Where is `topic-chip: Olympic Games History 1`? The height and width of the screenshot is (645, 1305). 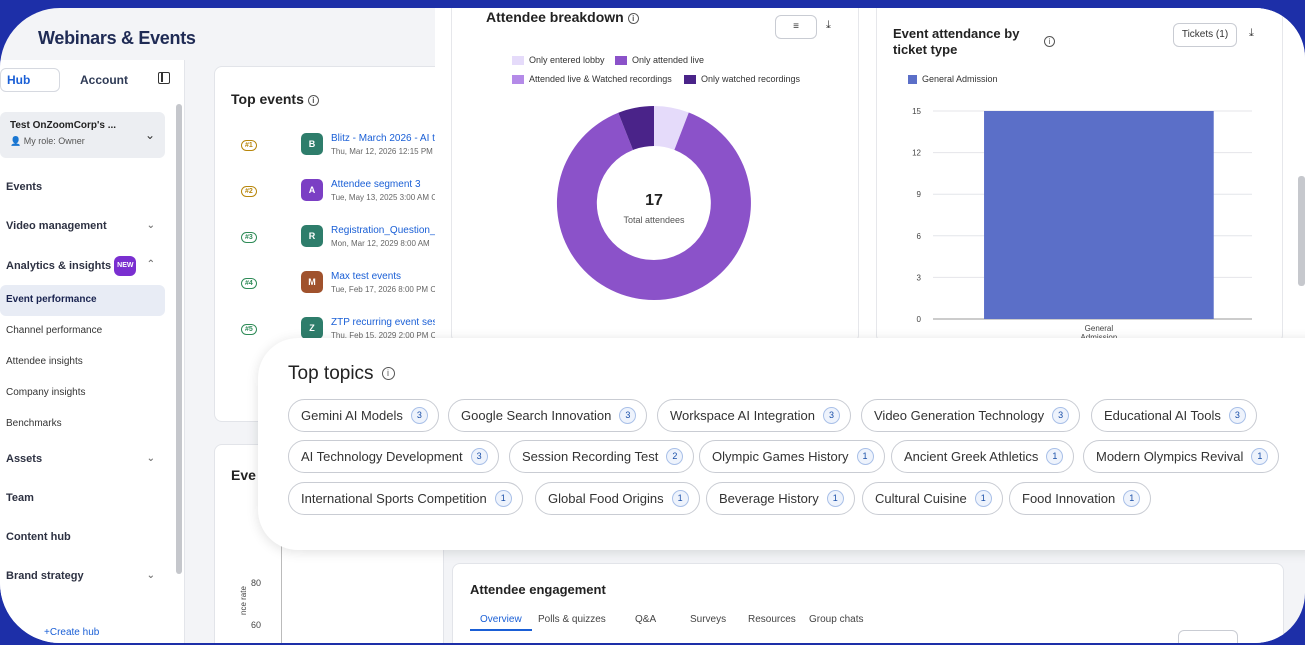
topic-chip: Olympic Games History 1 is located at coordinates (792, 456).